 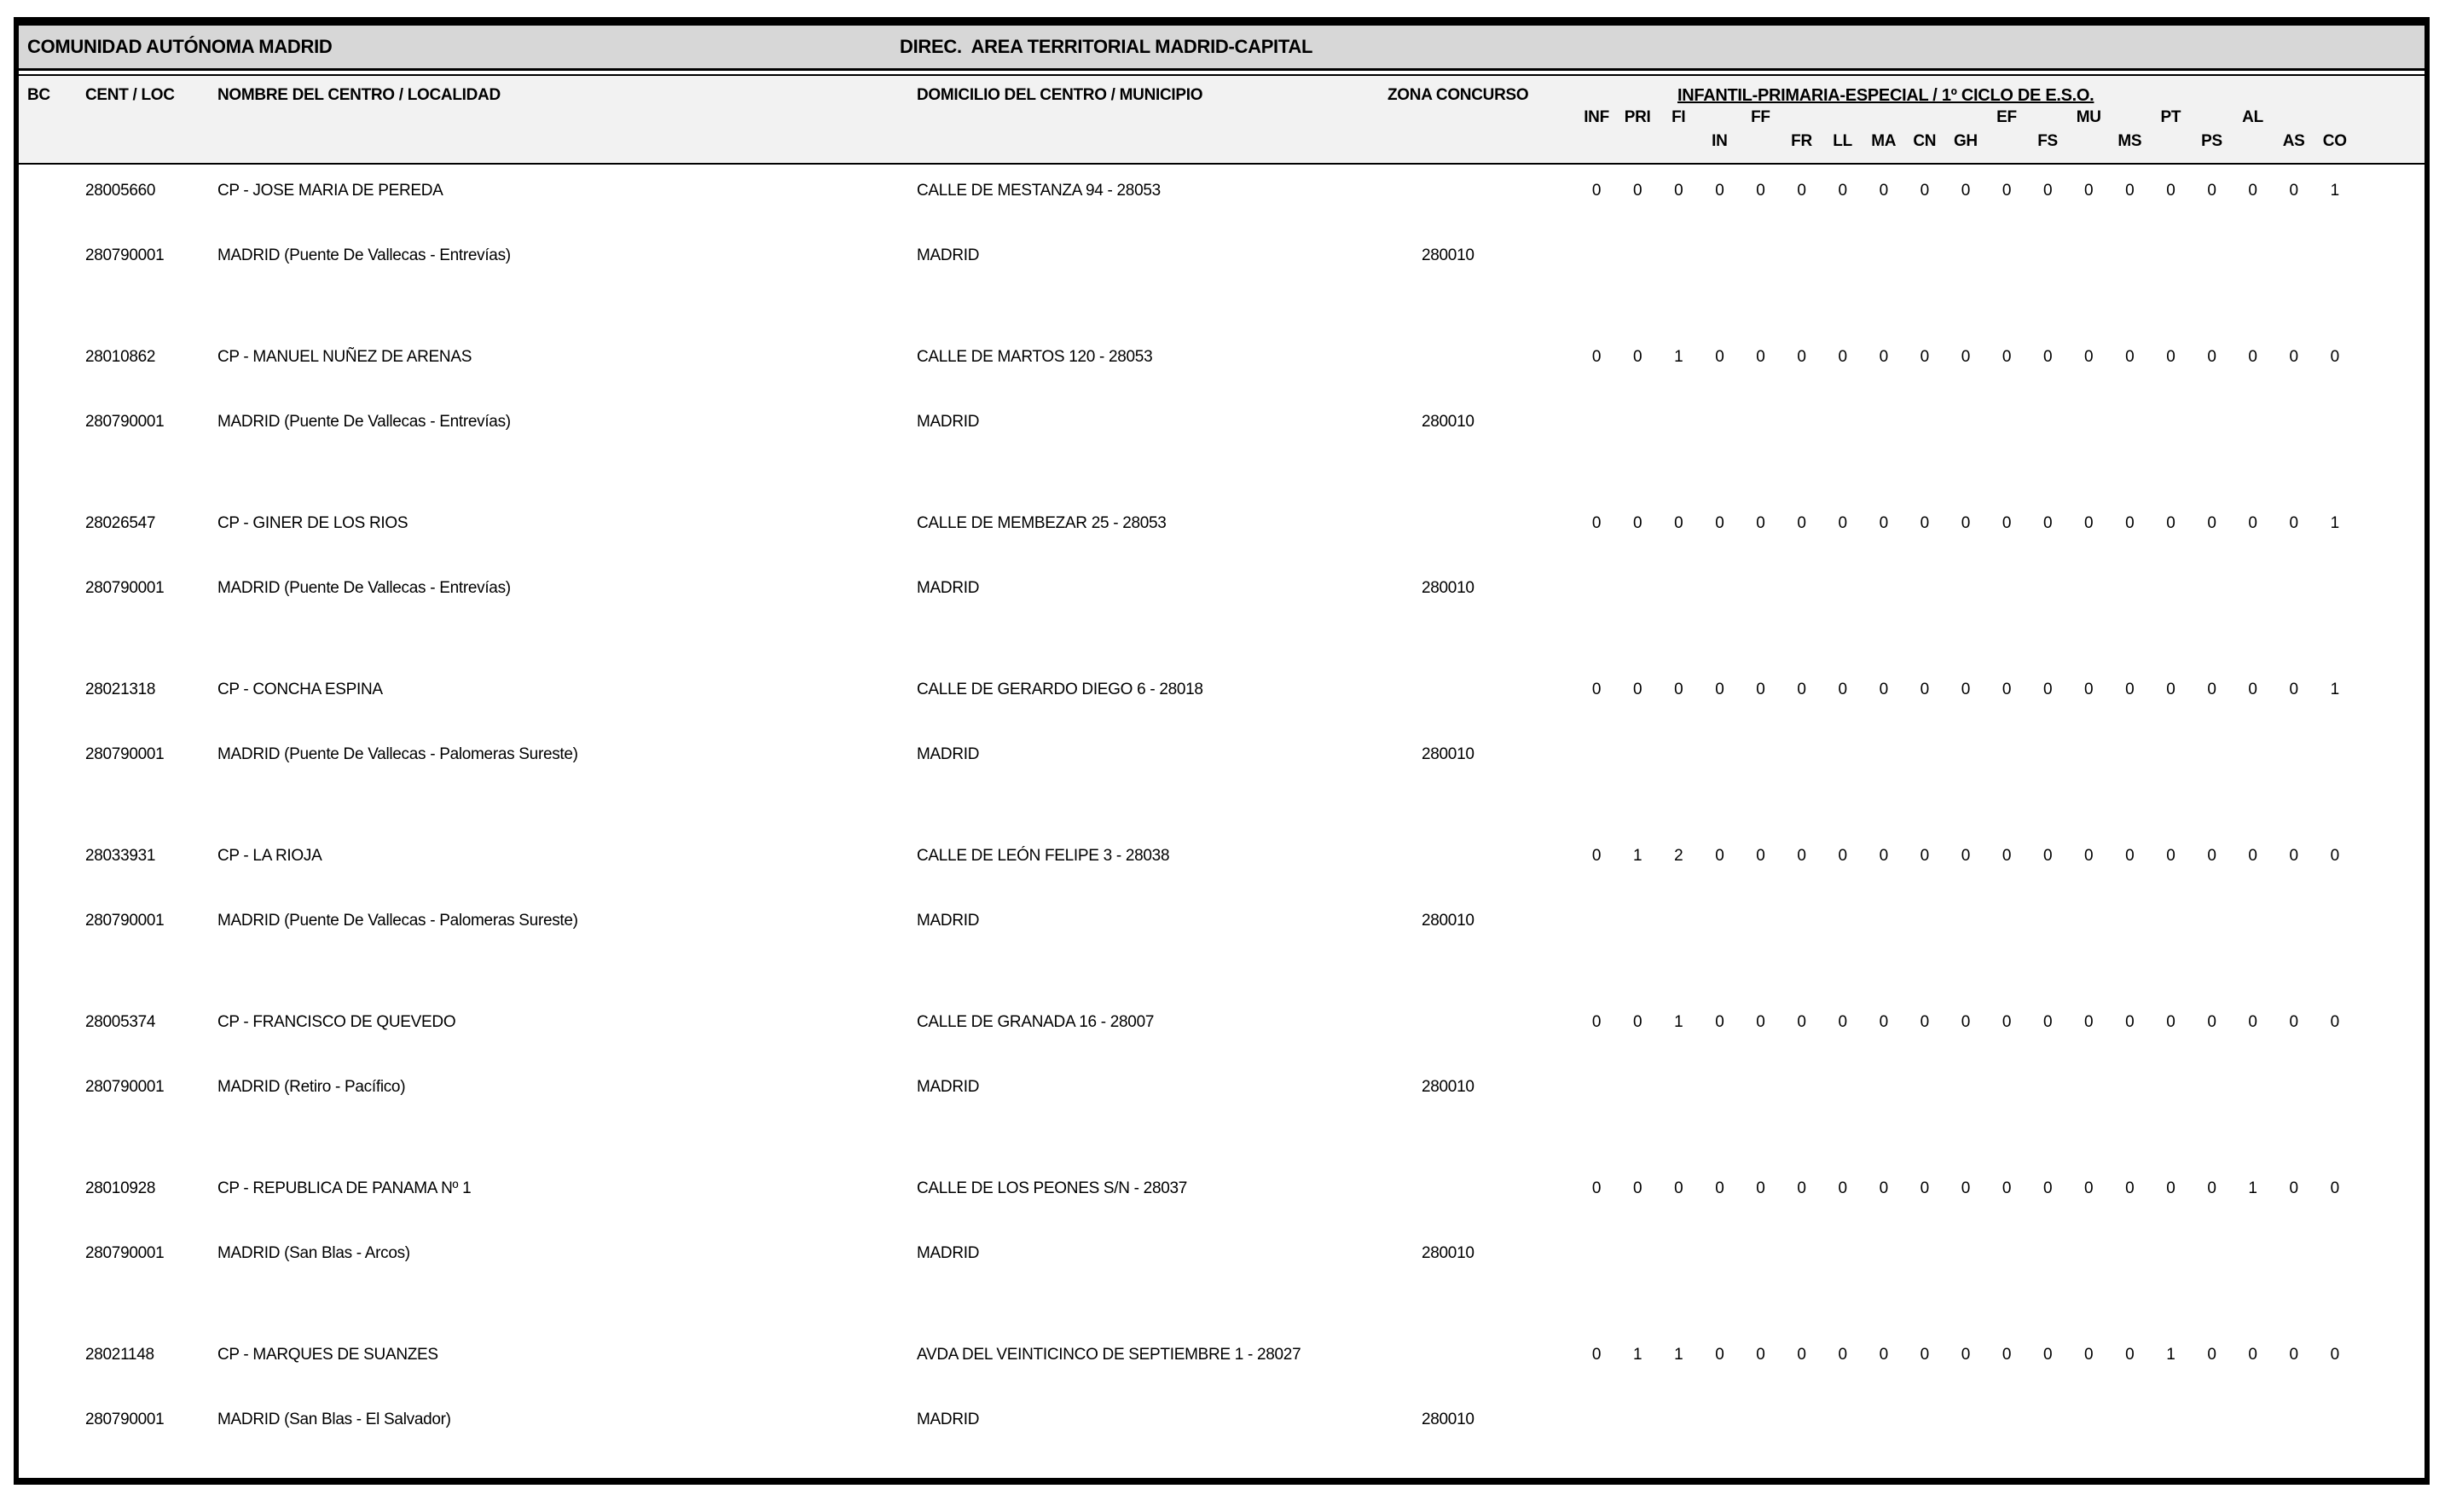 What do you see at coordinates (2171, 141) in the screenshot?
I see `subject-col-header-pt` at bounding box center [2171, 141].